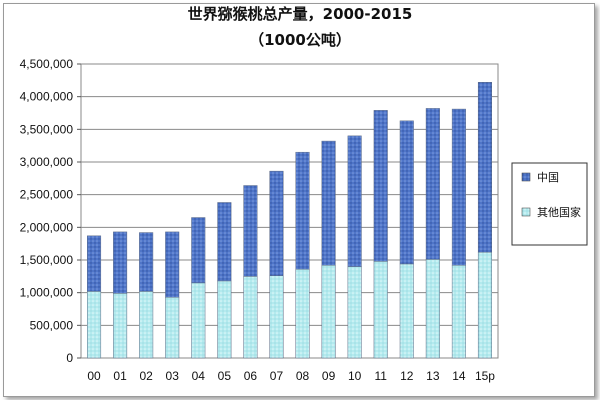  Describe the element at coordinates (47, 260) in the screenshot. I see `y-tick-label: 1,500,000` at that location.